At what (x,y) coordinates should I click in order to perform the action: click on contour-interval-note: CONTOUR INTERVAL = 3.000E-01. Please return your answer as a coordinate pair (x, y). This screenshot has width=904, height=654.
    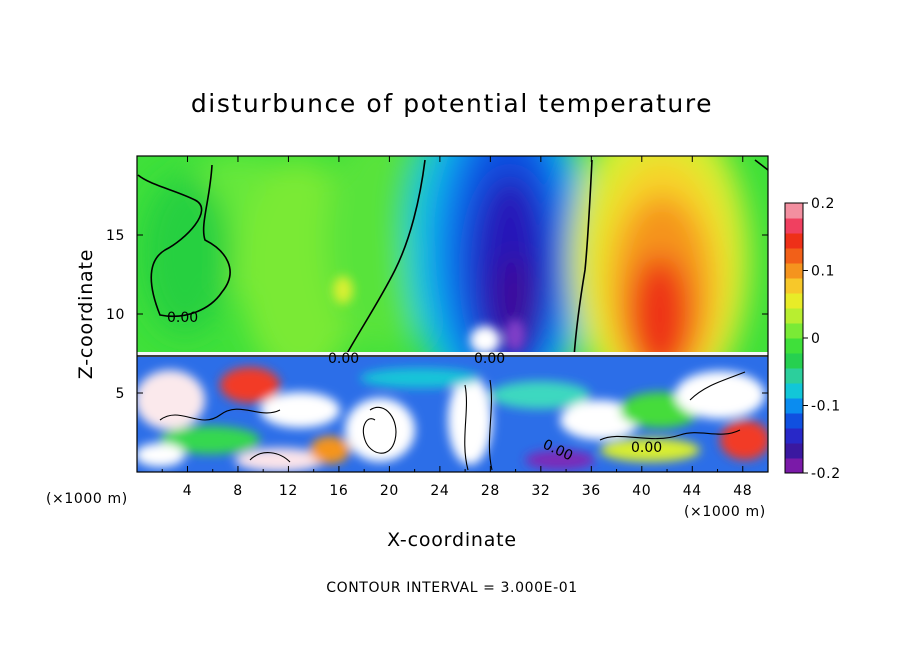
    Looking at the image, I should click on (452, 588).